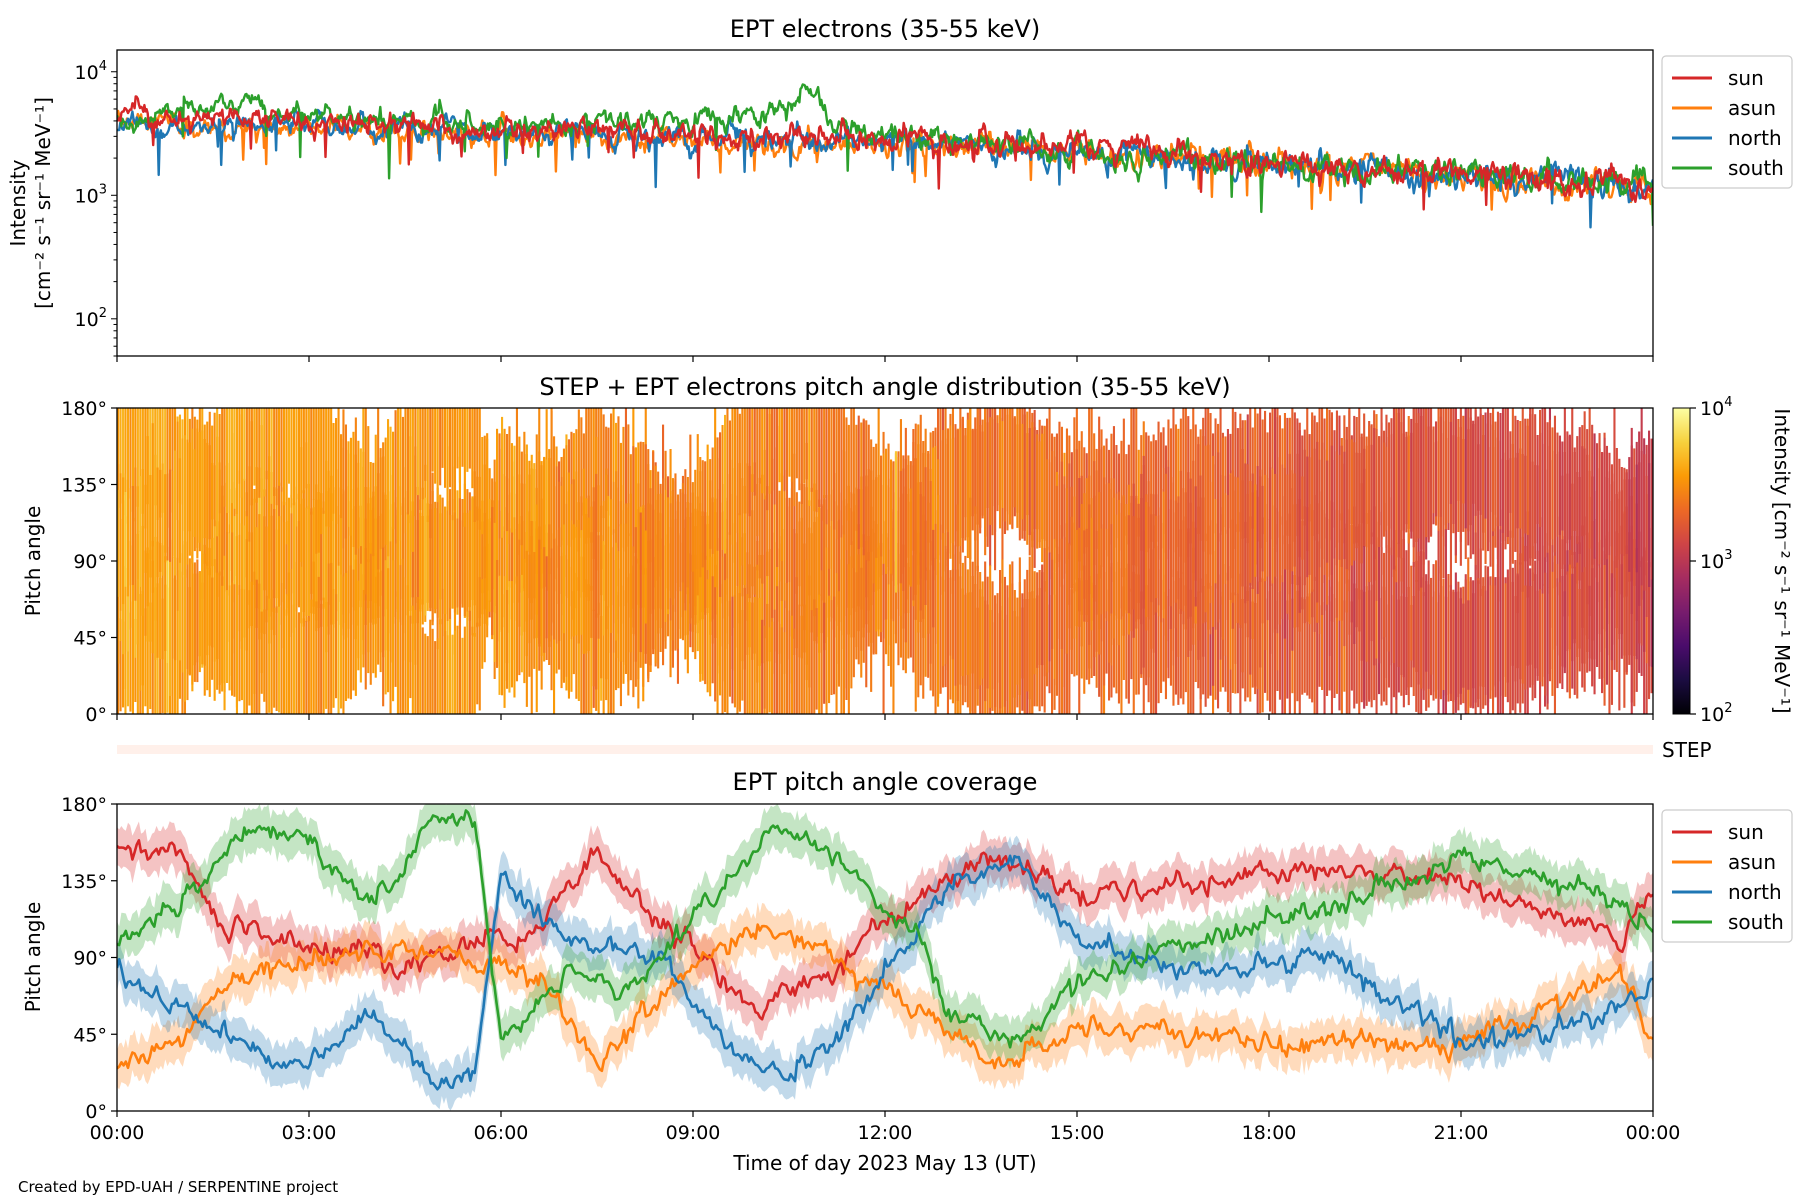 The height and width of the screenshot is (1200, 1800). Describe the element at coordinates (43, 203) in the screenshot. I see `panel1-y-label-line2: [cm⁻² s⁻¹ sr⁻¹ MeV⁻¹]` at that location.